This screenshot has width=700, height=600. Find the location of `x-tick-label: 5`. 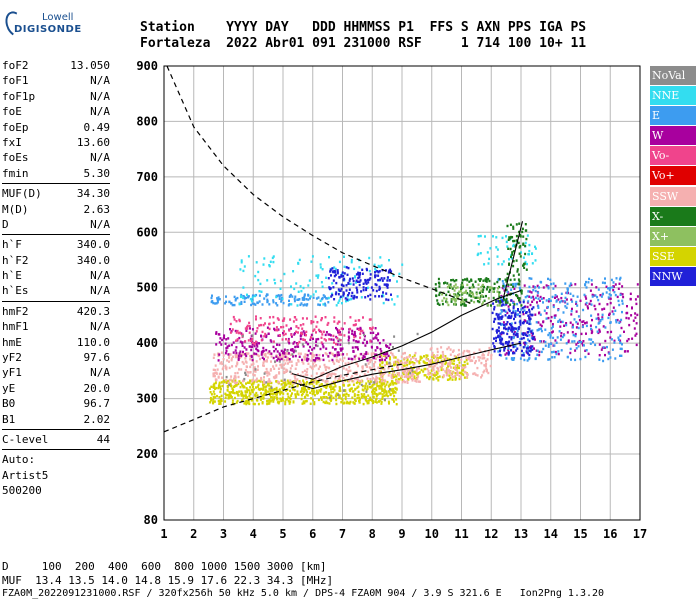

x-tick-label: 5 is located at coordinates (282, 534).